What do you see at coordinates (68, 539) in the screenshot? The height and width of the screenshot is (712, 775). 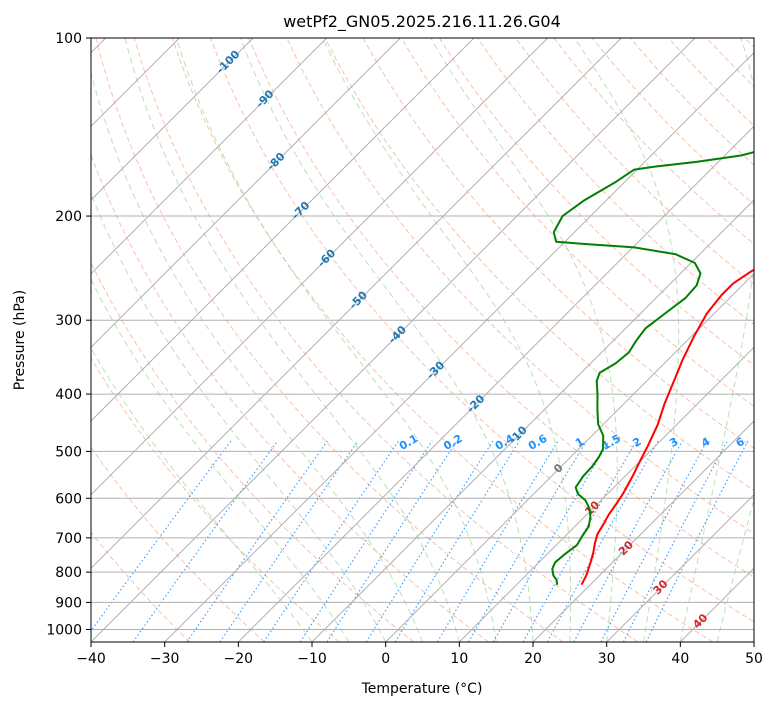 I see `y-tick-label: 700` at bounding box center [68, 539].